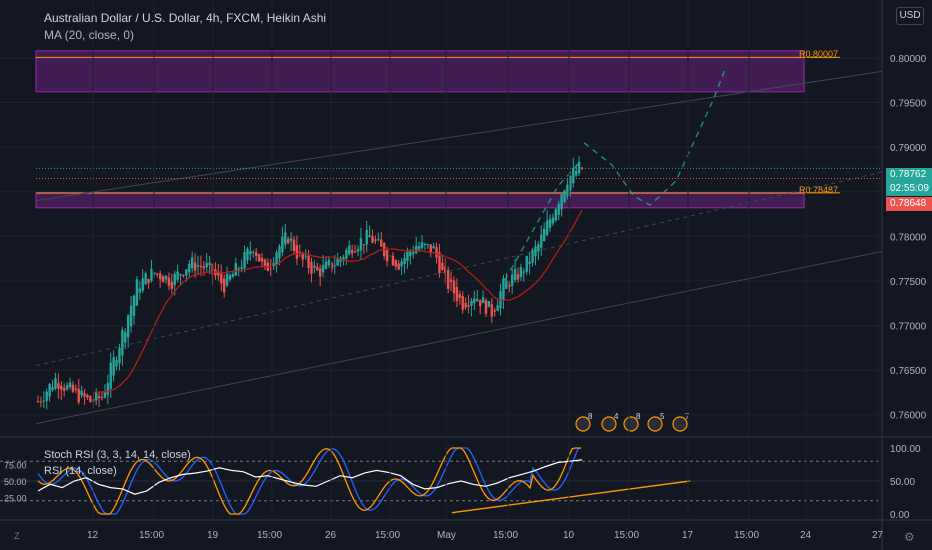 Image resolution: width=932 pixels, height=550 pixels. Describe the element at coordinates (80, 471) in the screenshot. I see `rsi-label: RSI (14, close)` at that location.